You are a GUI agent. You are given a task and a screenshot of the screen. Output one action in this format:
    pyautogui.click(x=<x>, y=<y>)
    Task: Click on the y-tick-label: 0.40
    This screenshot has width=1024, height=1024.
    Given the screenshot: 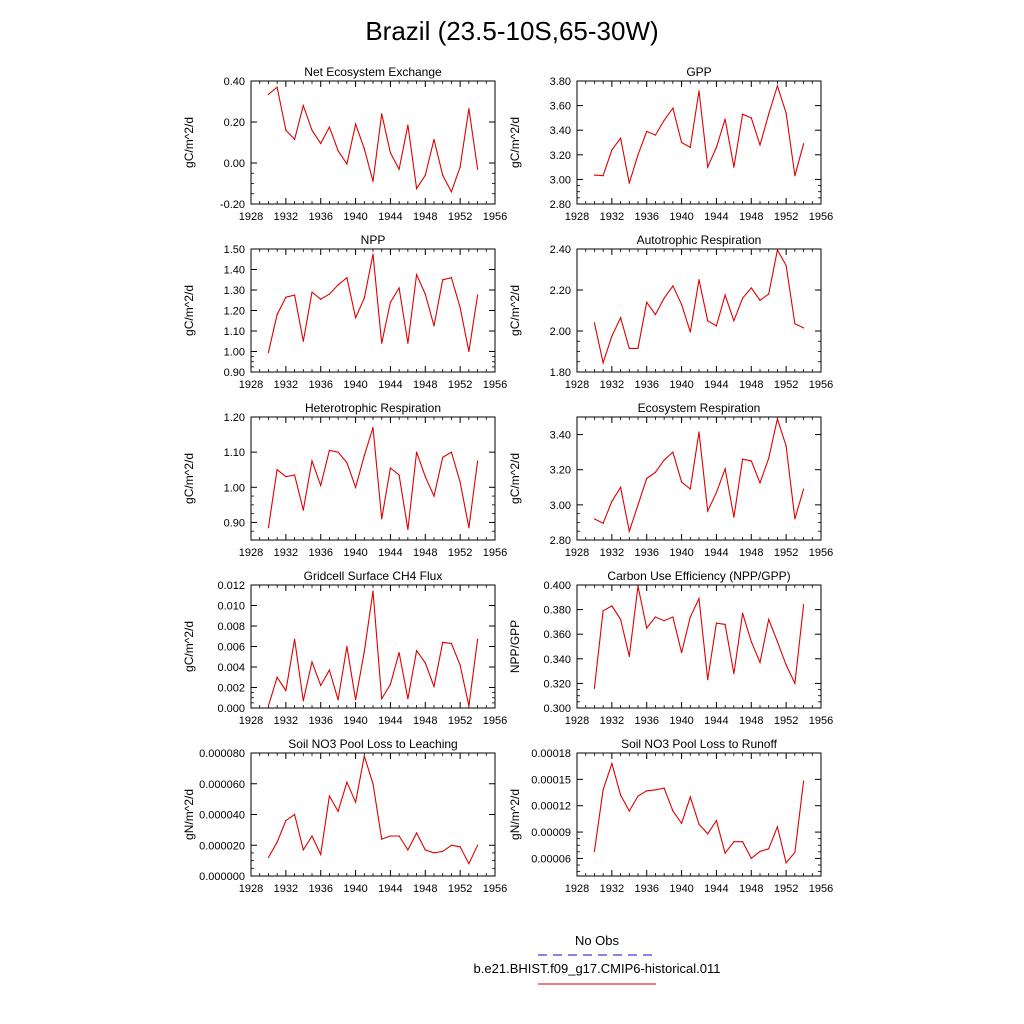 What is the action you would take?
    pyautogui.click(x=234, y=82)
    